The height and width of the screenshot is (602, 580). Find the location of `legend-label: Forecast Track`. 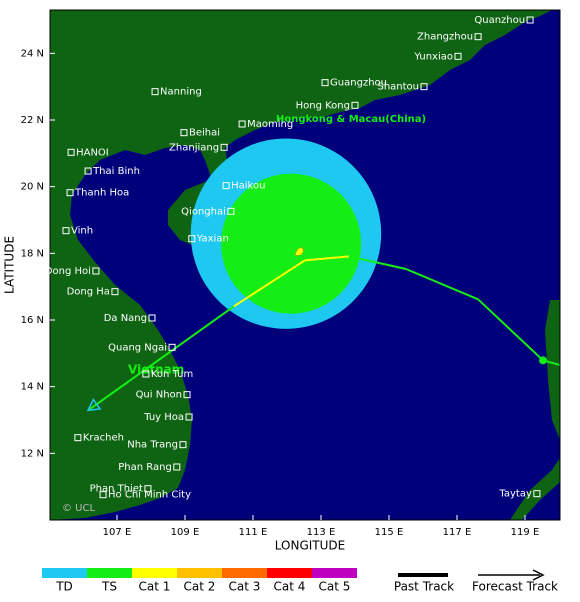

legend-label: Forecast Track is located at coordinates (515, 587).